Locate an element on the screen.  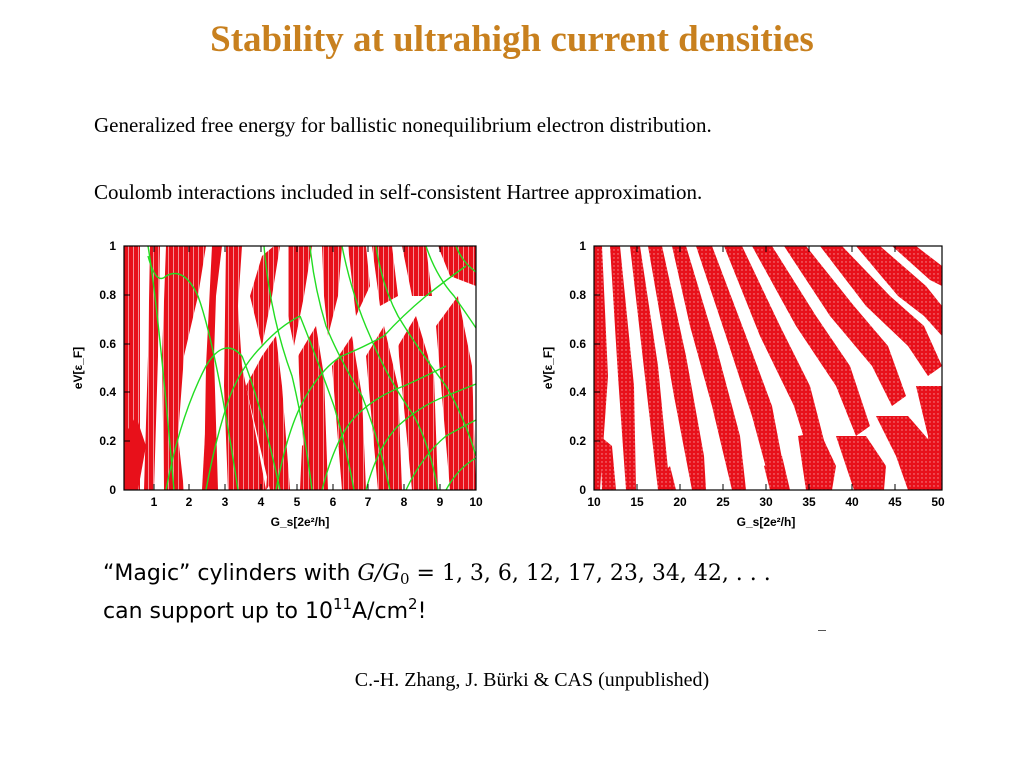
x-tick-label: 15 is located at coordinates (637, 502).